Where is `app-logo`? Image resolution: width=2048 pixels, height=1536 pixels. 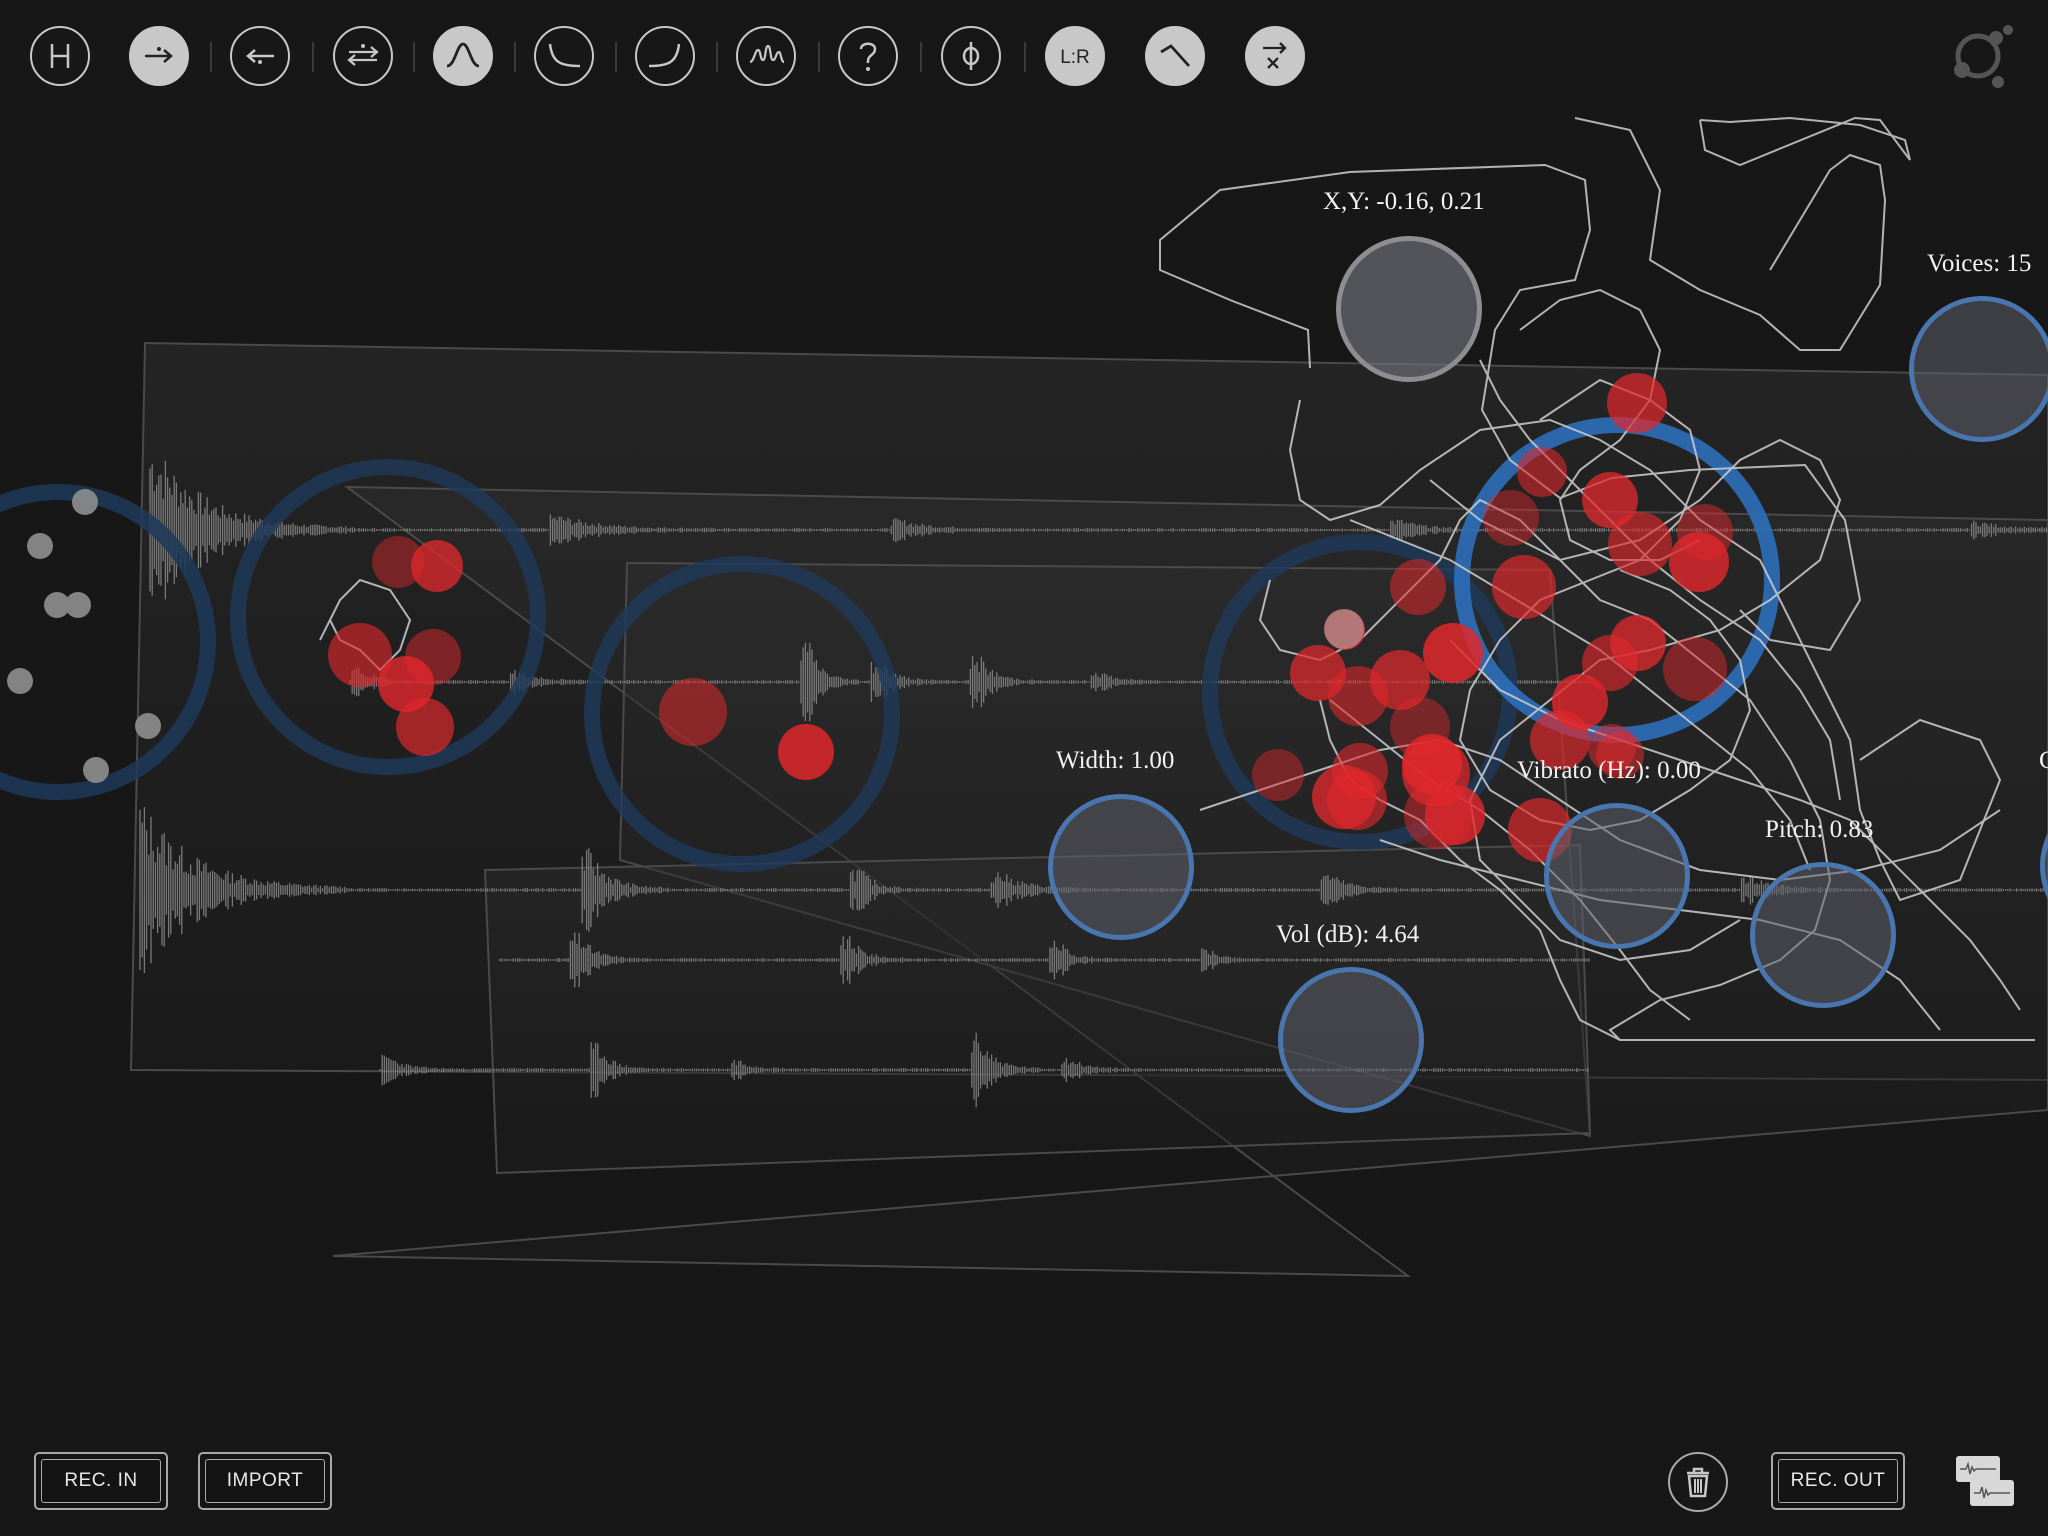 app-logo is located at coordinates (1984, 56).